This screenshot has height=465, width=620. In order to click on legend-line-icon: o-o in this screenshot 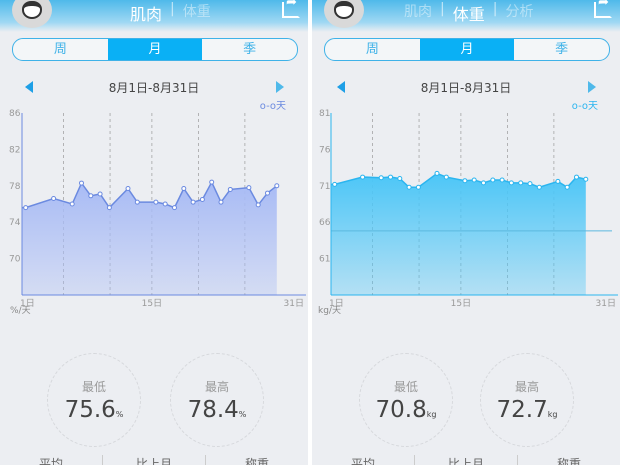, I will do `click(579, 106)`.